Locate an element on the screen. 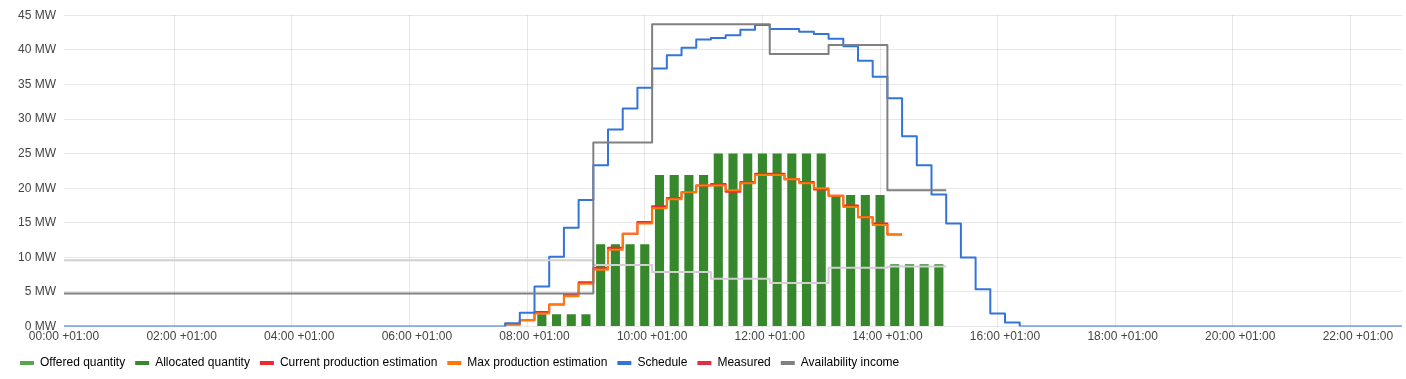 The height and width of the screenshot is (379, 1406). y-tick-label: 25 MW is located at coordinates (37, 152).